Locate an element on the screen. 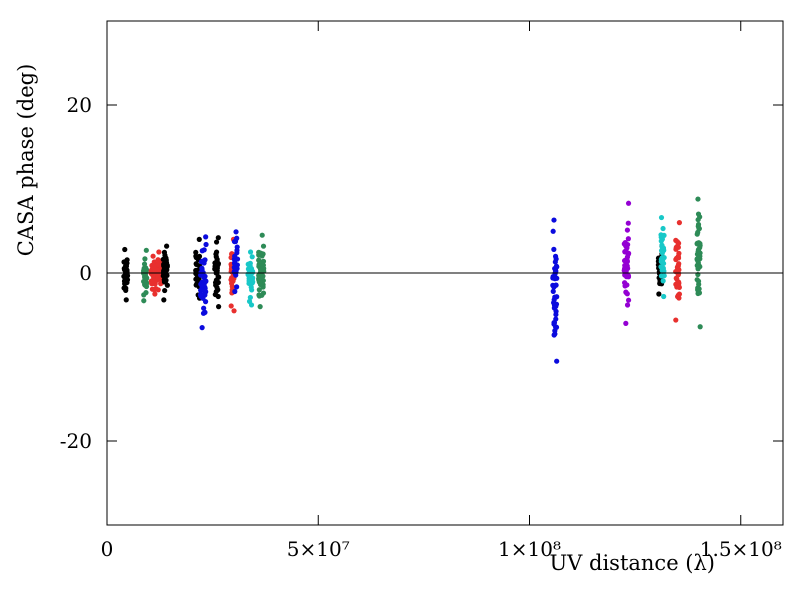 This screenshot has height=600, width=800. x-tick-label: 1.5×10⁸ is located at coordinates (741, 549).